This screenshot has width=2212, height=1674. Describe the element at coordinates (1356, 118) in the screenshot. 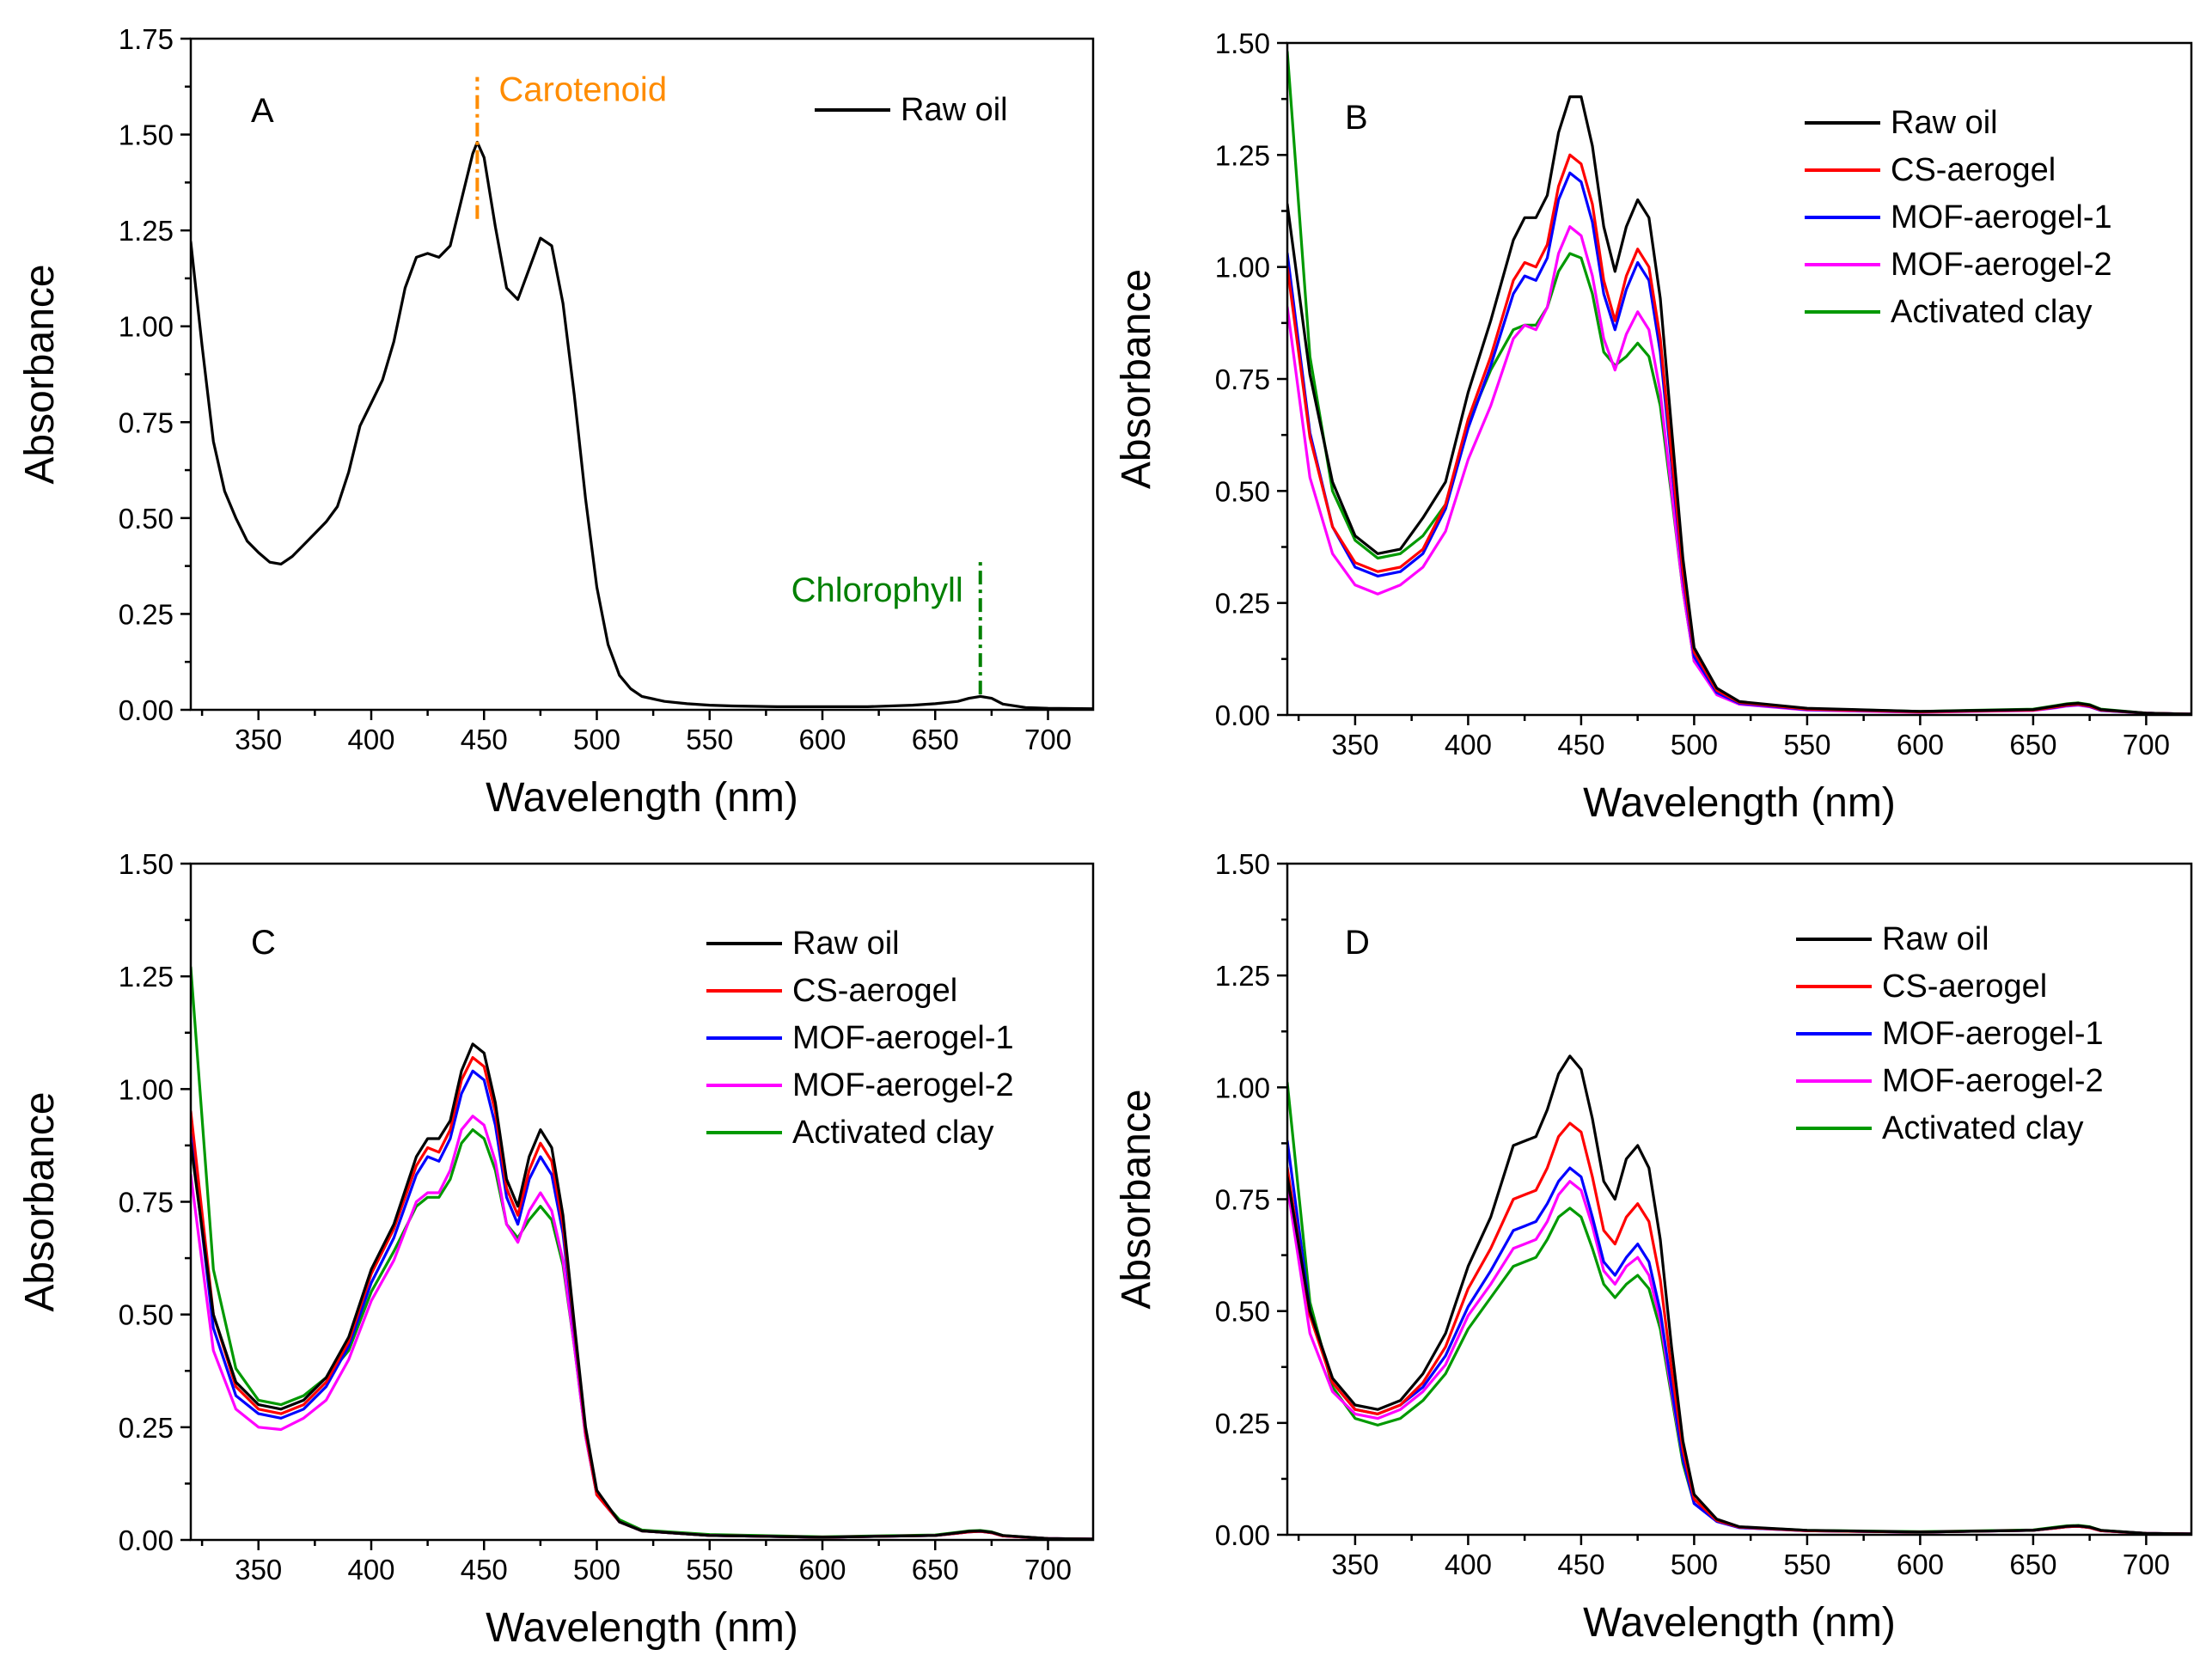

I see `panel-letter: B` at that location.